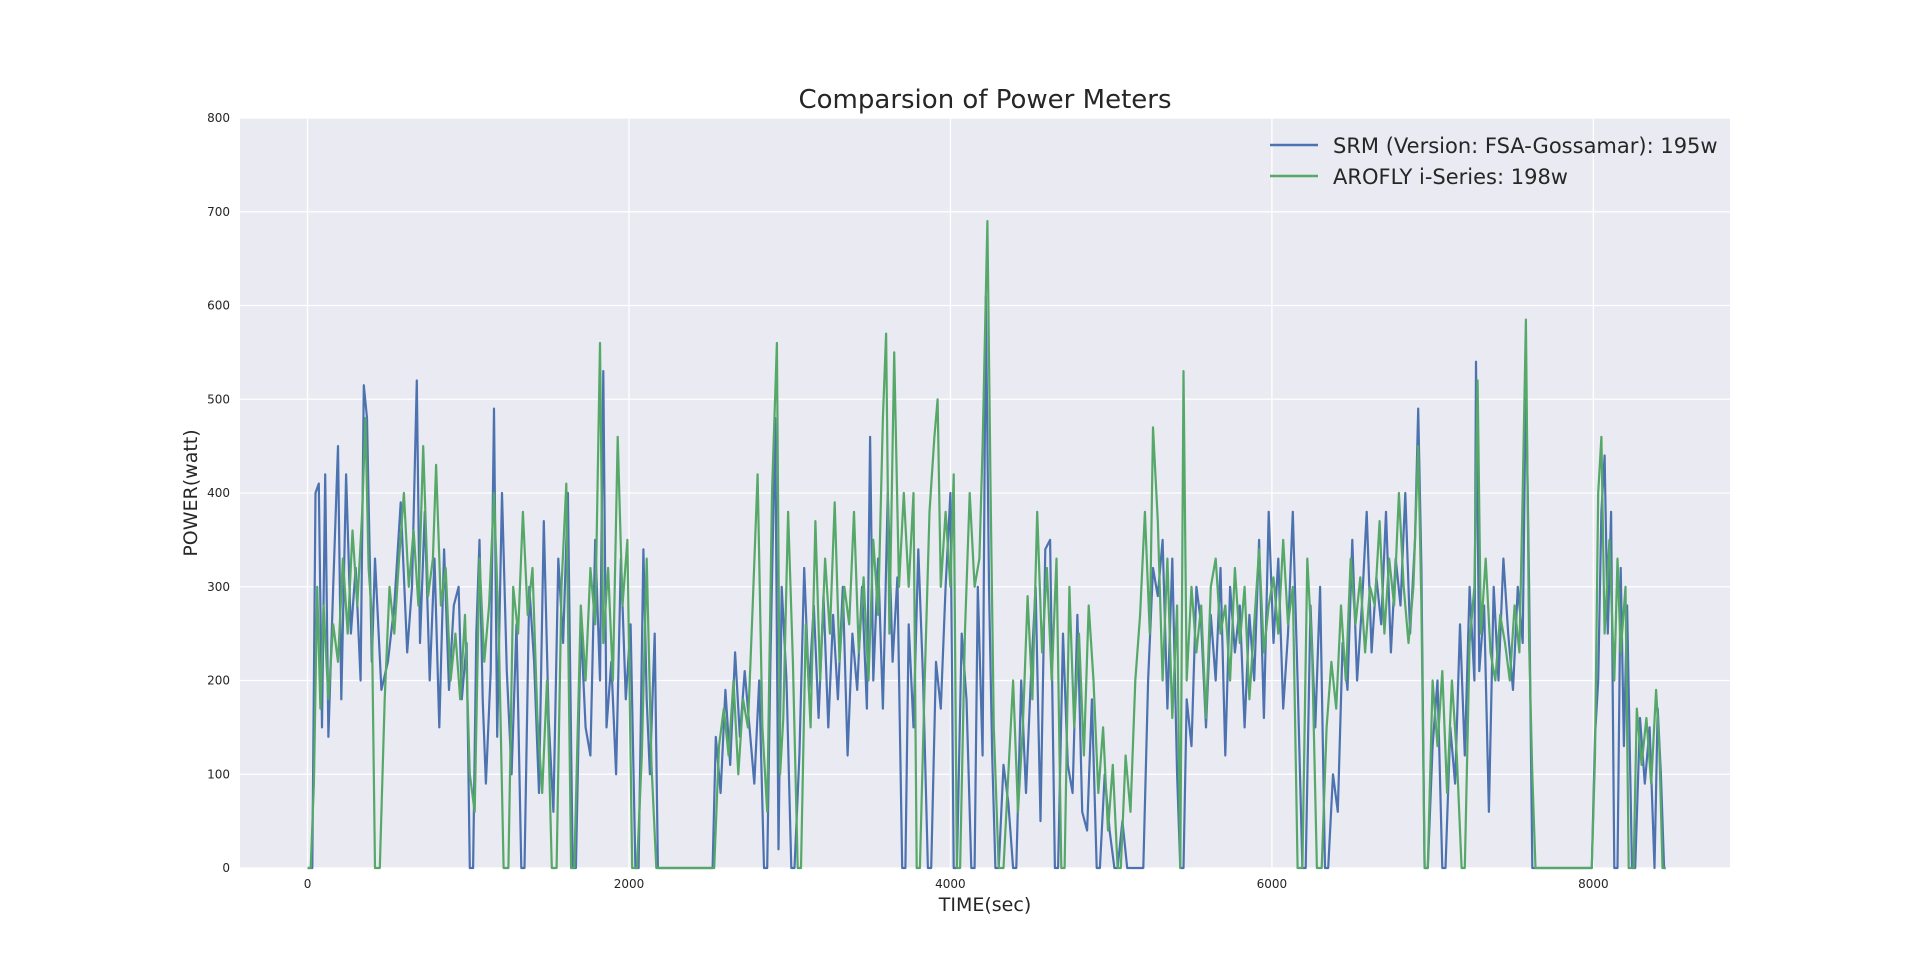 This screenshot has height=975, width=1920. Describe the element at coordinates (1272, 884) in the screenshot. I see `x-tick-label: 6000` at that location.